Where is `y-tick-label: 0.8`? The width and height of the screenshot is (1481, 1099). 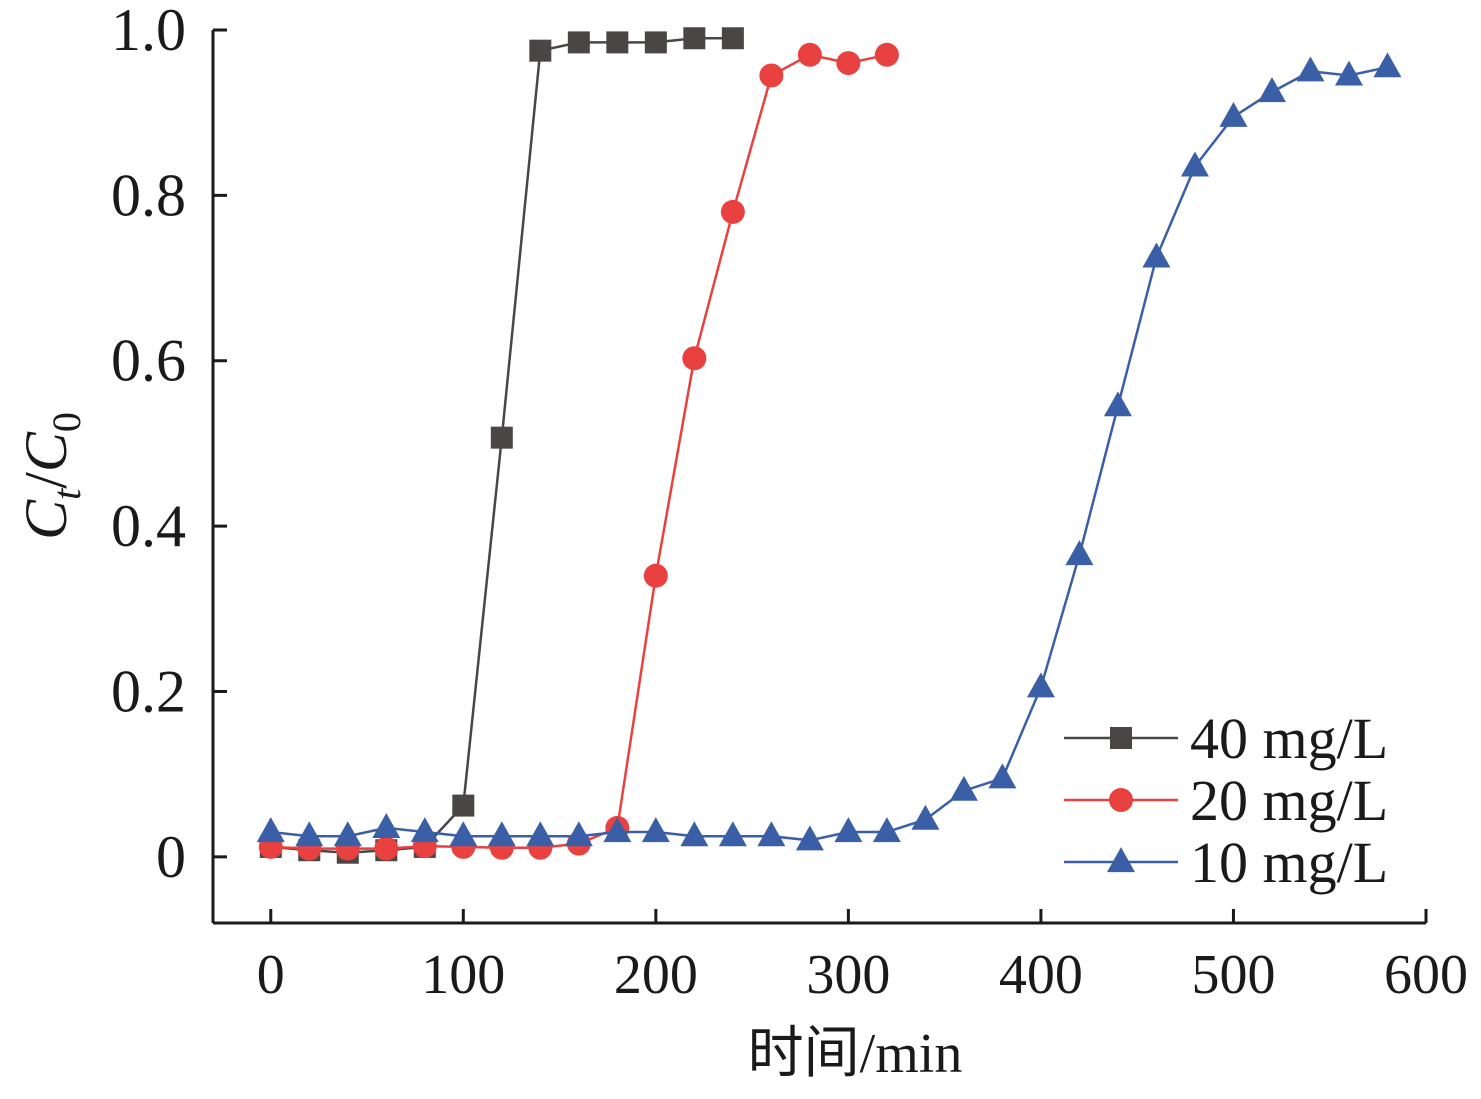 y-tick-label: 0.8 is located at coordinates (148, 195).